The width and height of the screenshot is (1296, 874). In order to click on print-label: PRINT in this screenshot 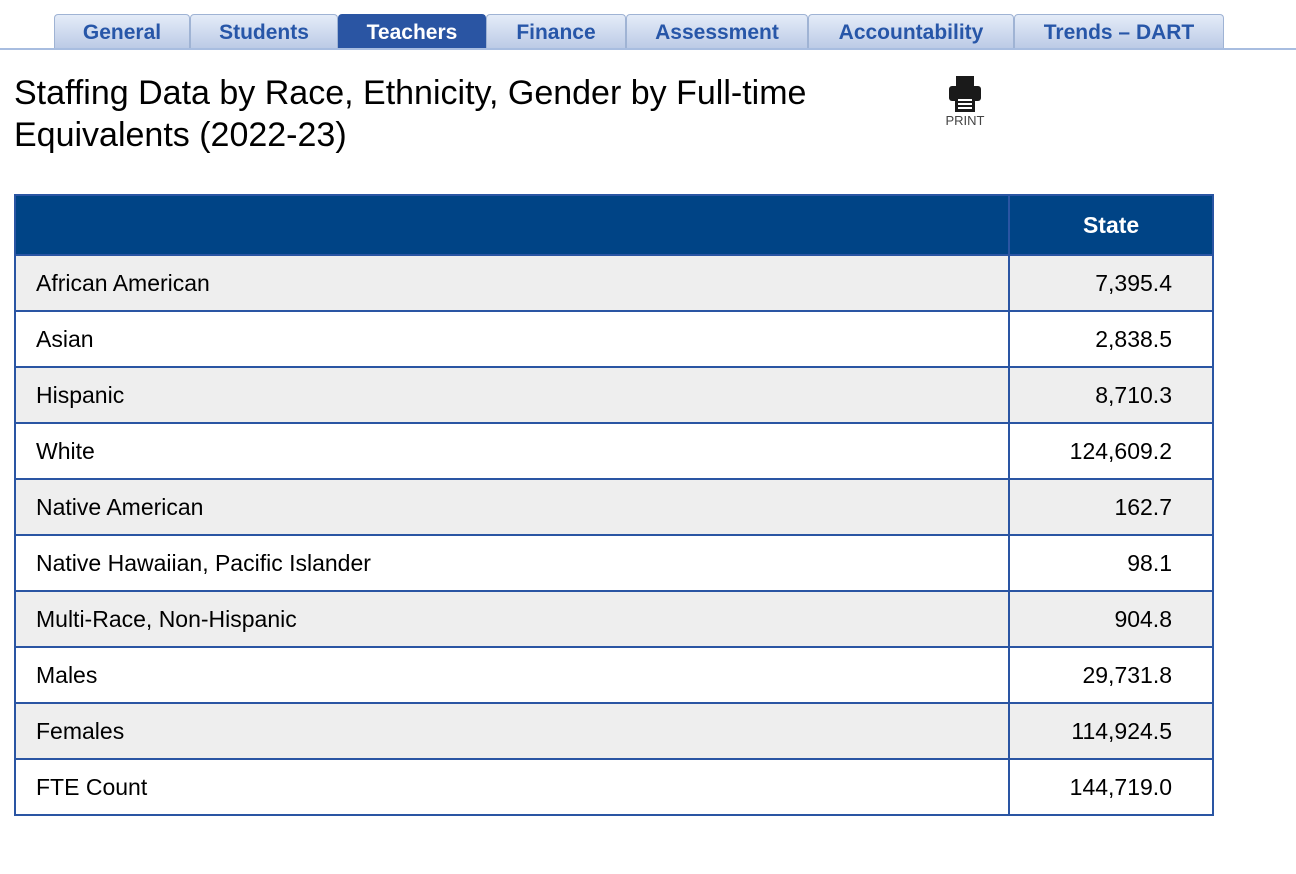, I will do `click(965, 120)`.